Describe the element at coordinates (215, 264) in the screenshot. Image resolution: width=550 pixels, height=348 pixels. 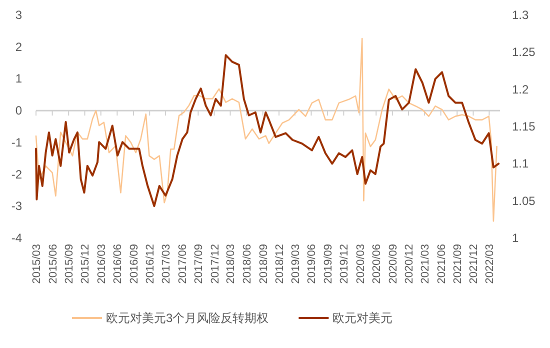
I see `x-tick-label: 2017/12` at that location.